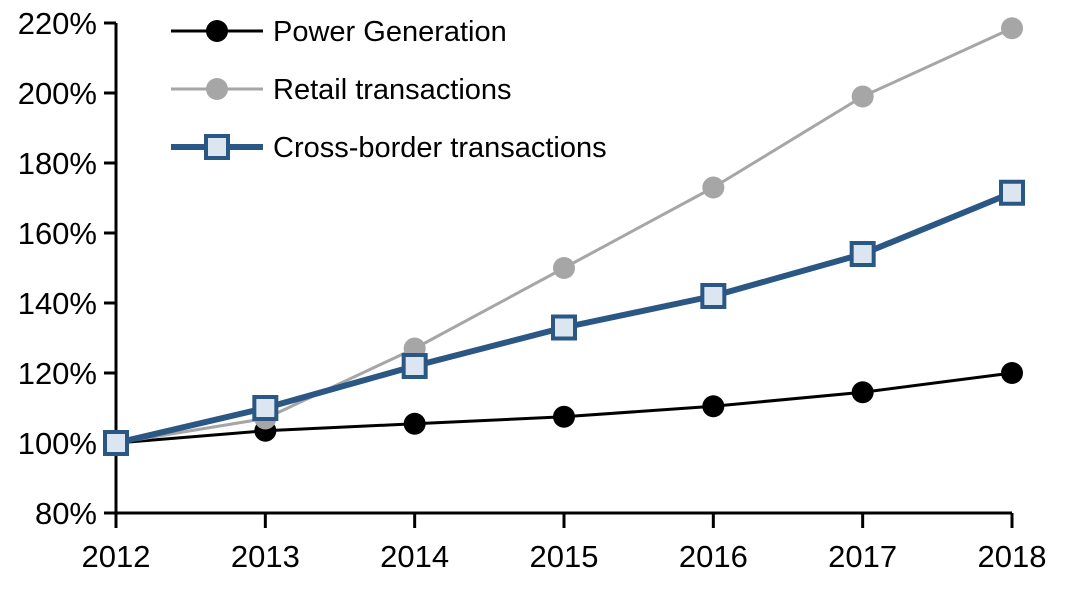 This screenshot has height=590, width=1076. I want to click on legend-item-retail-transactions: Retail transactions, so click(341, 90).